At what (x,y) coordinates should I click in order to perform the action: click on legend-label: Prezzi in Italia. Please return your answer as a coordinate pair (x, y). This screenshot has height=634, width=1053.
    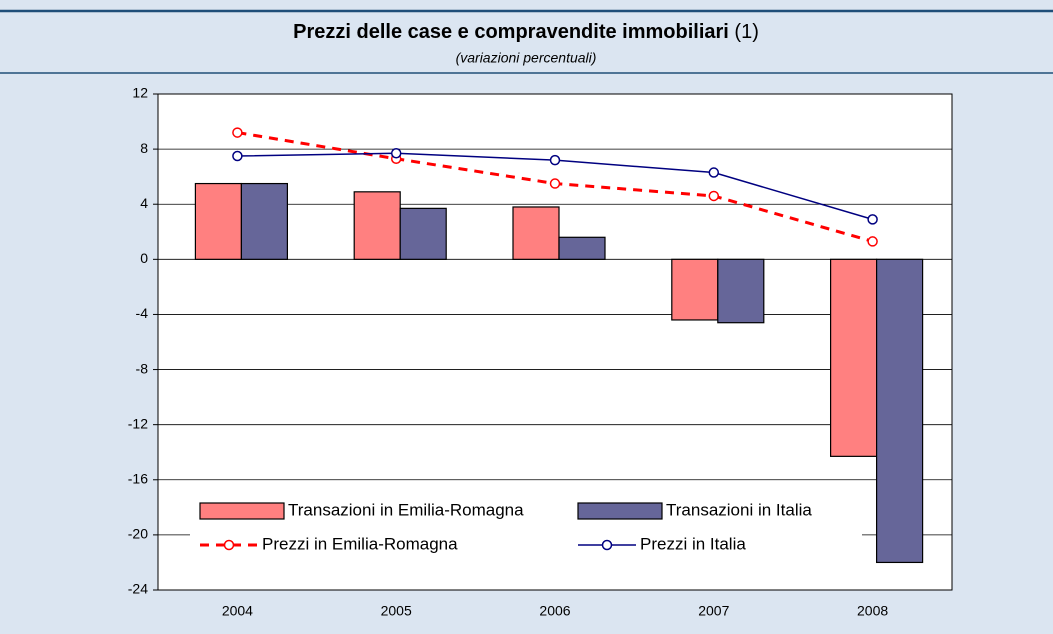
    Looking at the image, I should click on (693, 543).